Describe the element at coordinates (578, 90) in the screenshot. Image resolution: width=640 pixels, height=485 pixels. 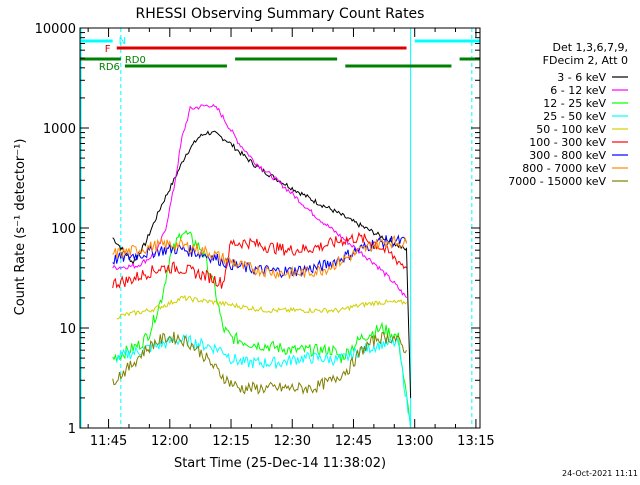
I see `legend-label-2: 6 - 12 keV` at that location.